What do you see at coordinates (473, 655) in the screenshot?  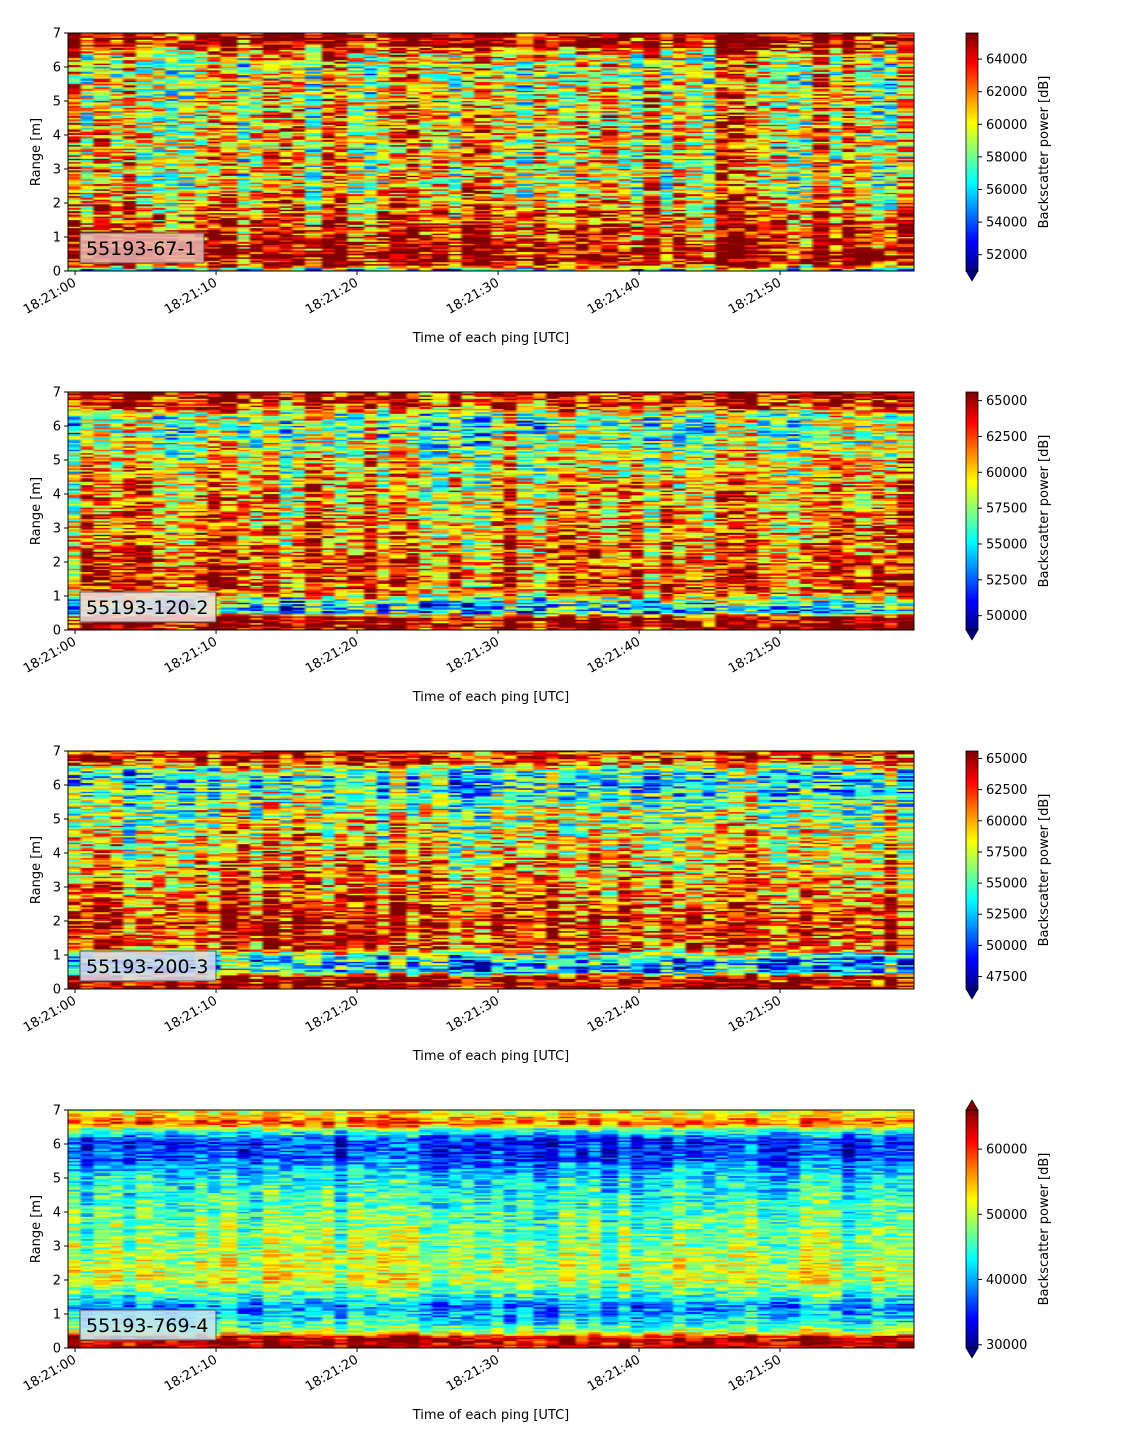 I see `x-tick-label: 18:21:30` at bounding box center [473, 655].